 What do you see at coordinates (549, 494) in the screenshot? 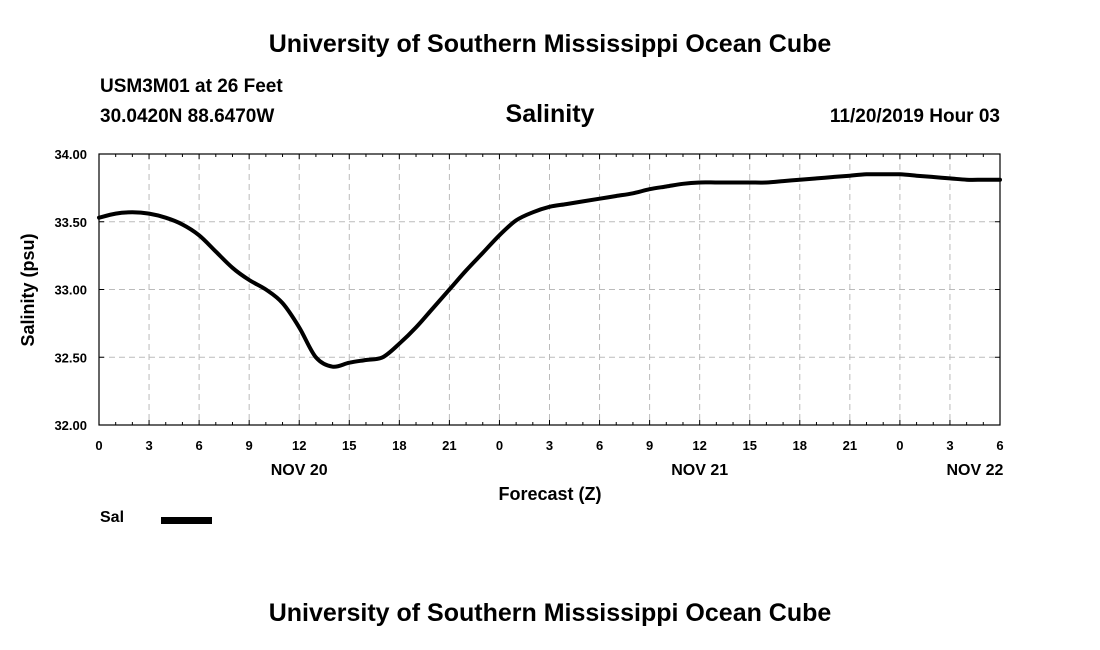
I see `x-axis-label: Forecast (Z)` at bounding box center [549, 494].